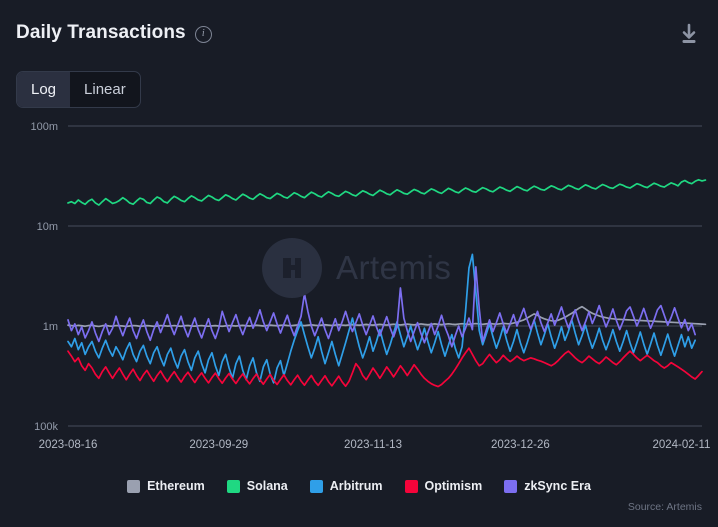 This screenshot has width=718, height=527. Describe the element at coordinates (664, 507) in the screenshot. I see `source-attribution: Source: Artemis` at that location.